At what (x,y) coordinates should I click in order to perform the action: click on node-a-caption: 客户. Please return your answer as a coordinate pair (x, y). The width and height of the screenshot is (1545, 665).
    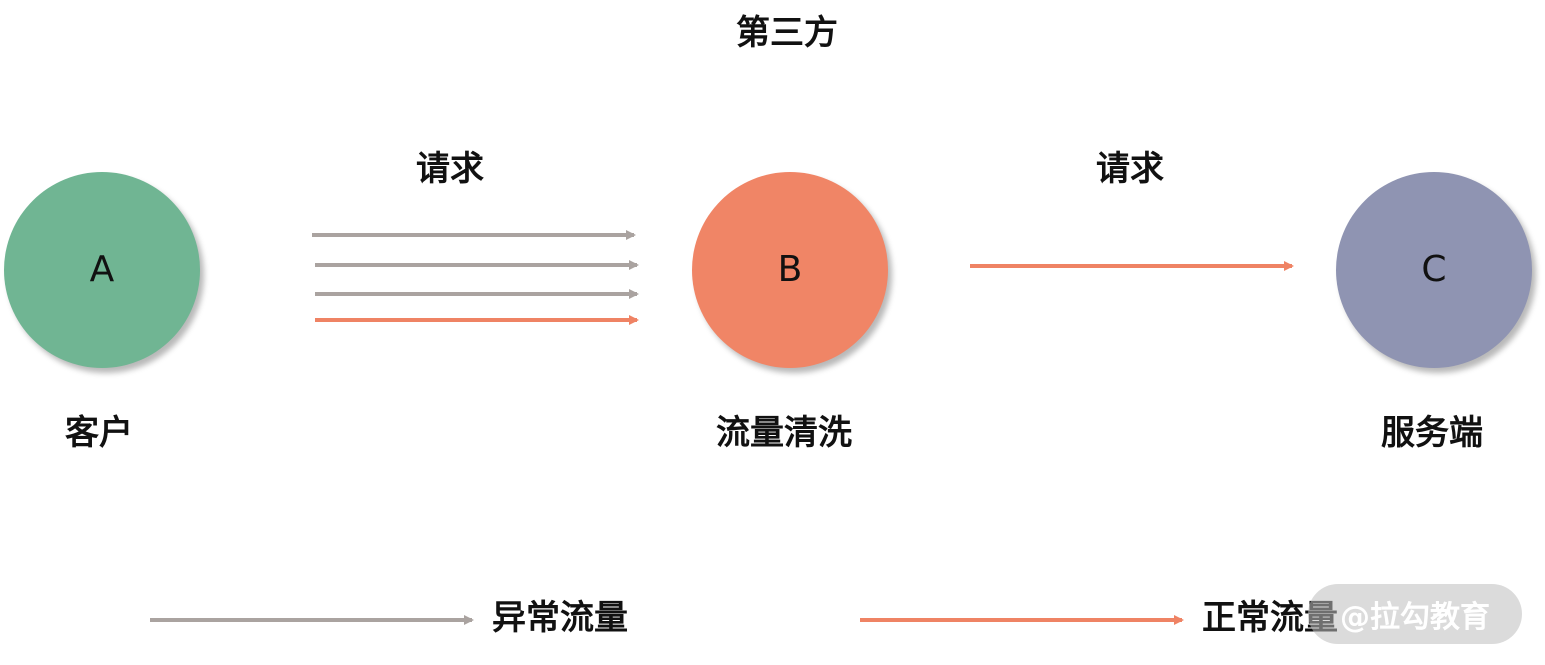
    Looking at the image, I should click on (99, 433).